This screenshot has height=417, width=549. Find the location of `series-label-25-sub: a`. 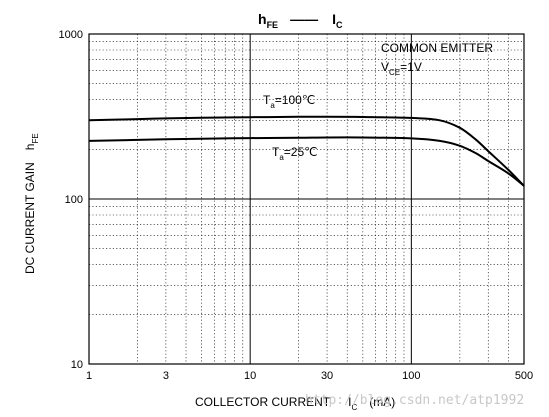

series-label-25-sub: a is located at coordinates (281, 157).